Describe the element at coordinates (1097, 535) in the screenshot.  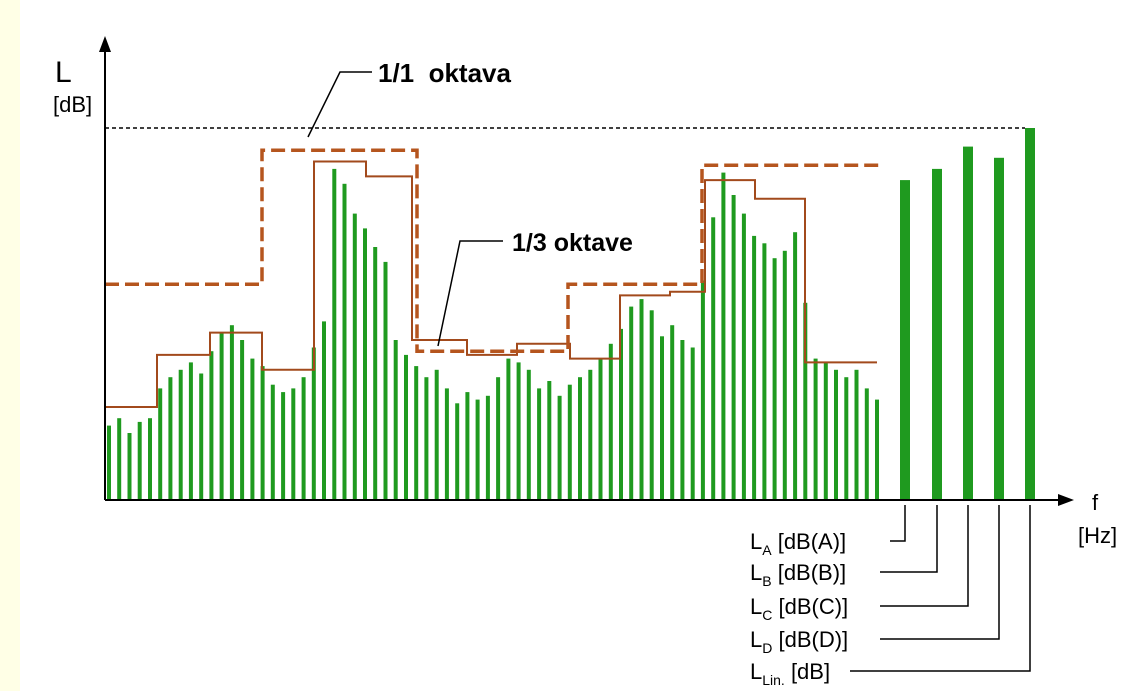
I see `x-axis-unit: [Hz]` at that location.